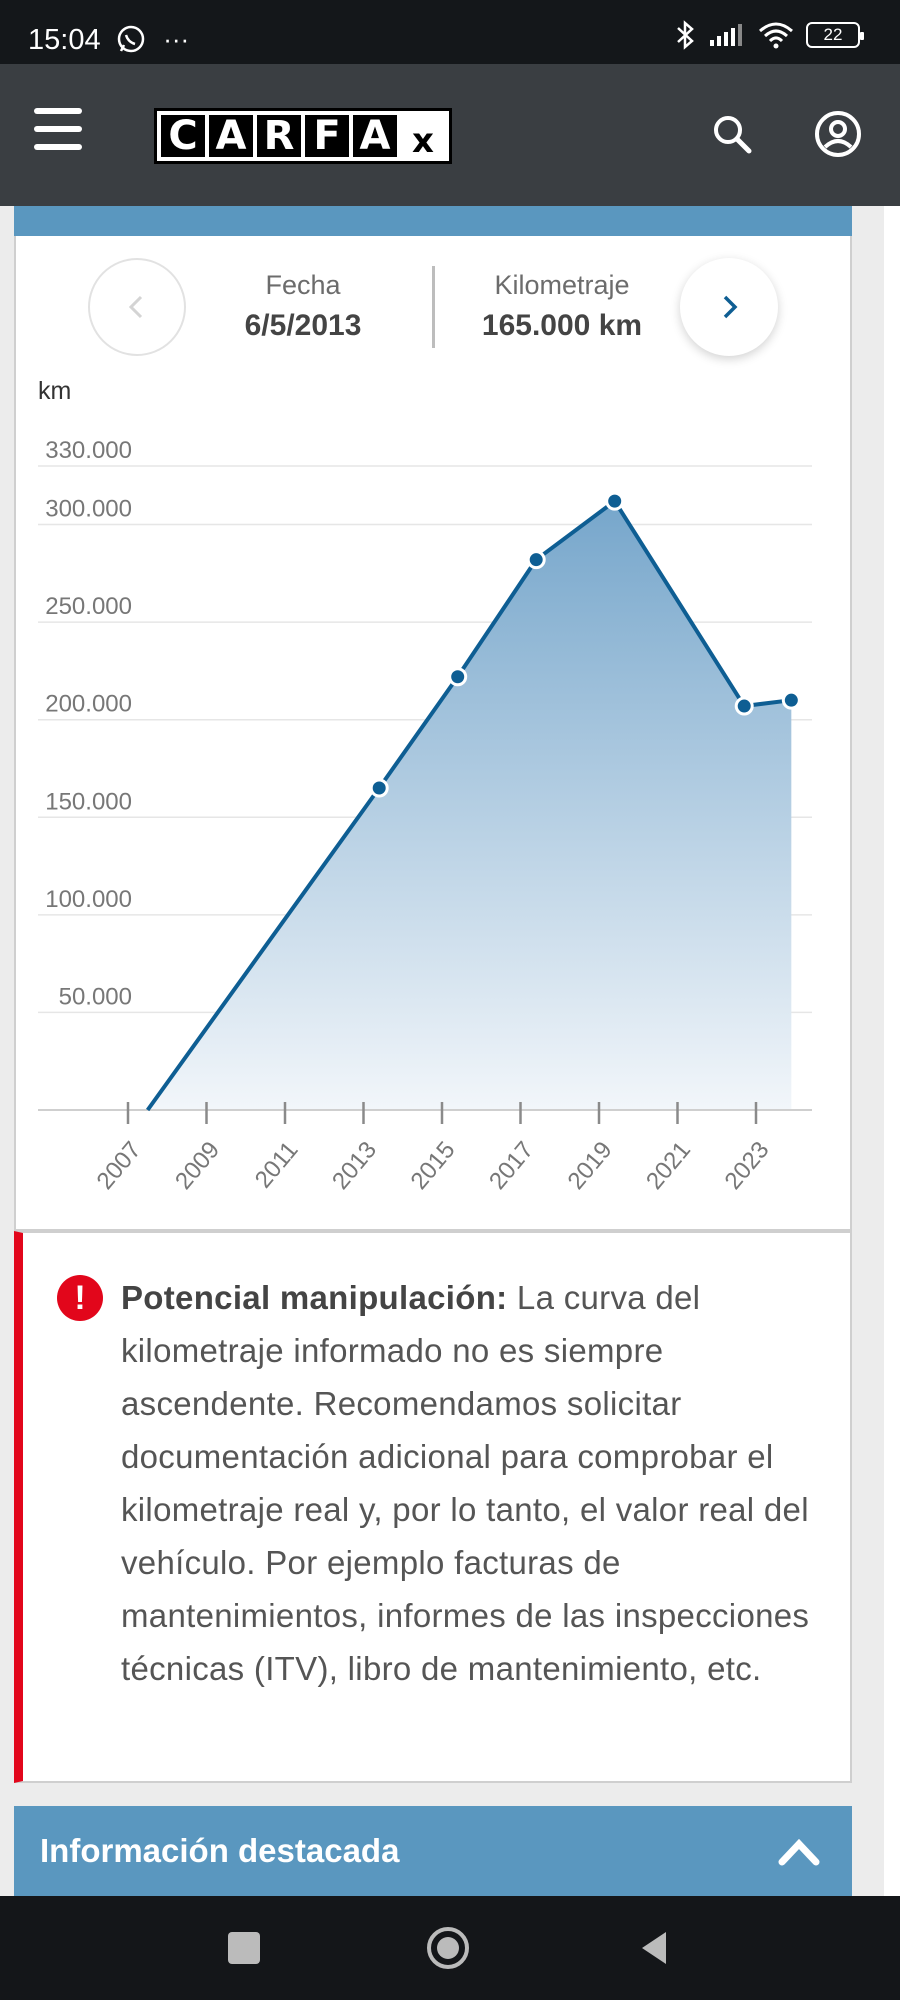  What do you see at coordinates (726, 35) in the screenshot?
I see `signal-icon` at bounding box center [726, 35].